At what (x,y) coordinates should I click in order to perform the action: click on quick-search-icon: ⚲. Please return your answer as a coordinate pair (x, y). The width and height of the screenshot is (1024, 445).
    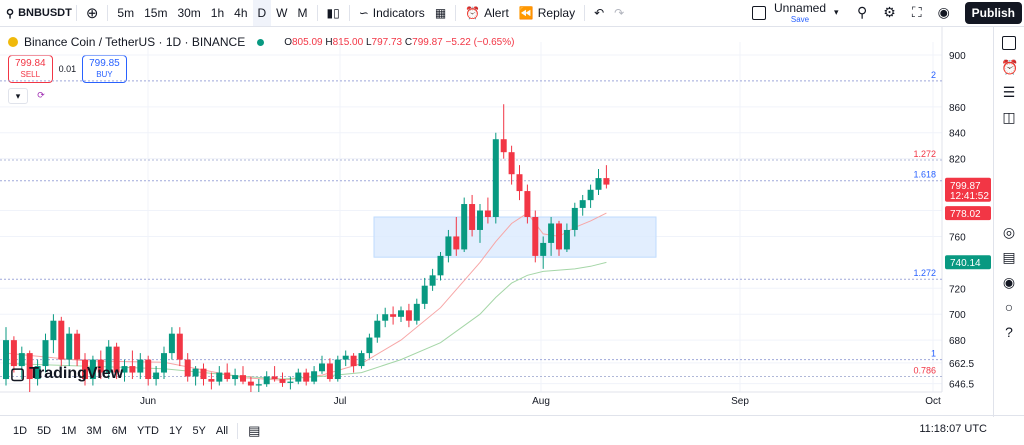
    Looking at the image, I should click on (862, 12).